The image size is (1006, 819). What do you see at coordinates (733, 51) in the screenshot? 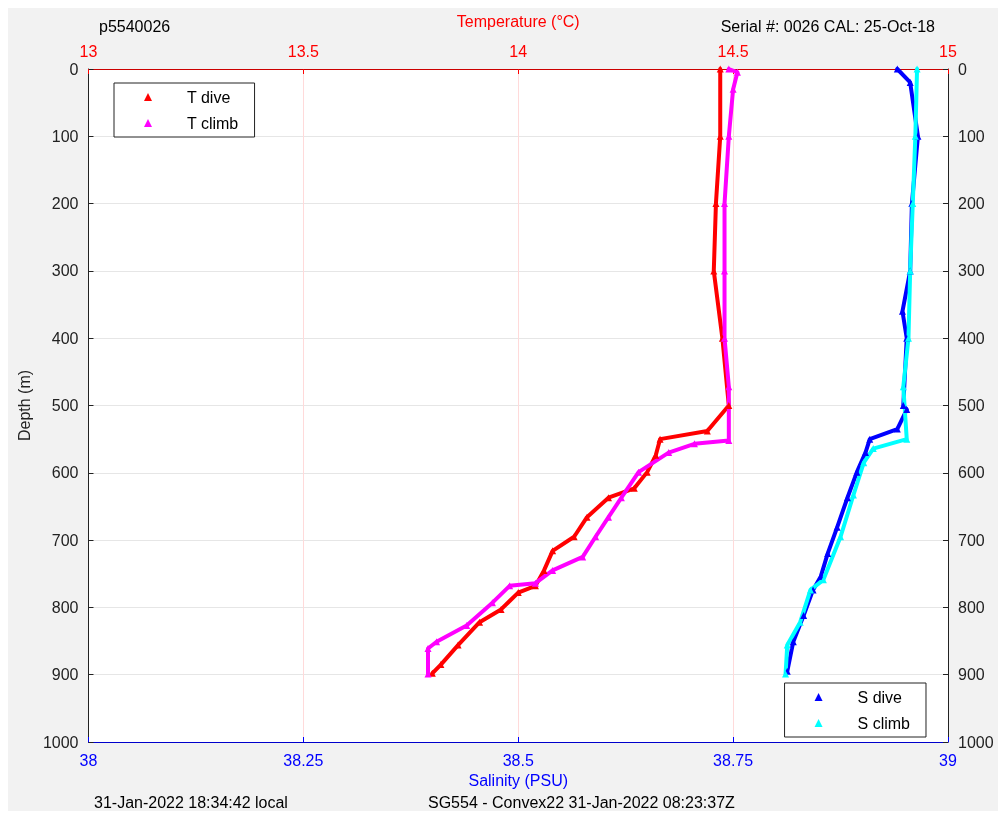
I see `x2-tick-label: 14.5` at bounding box center [733, 51].